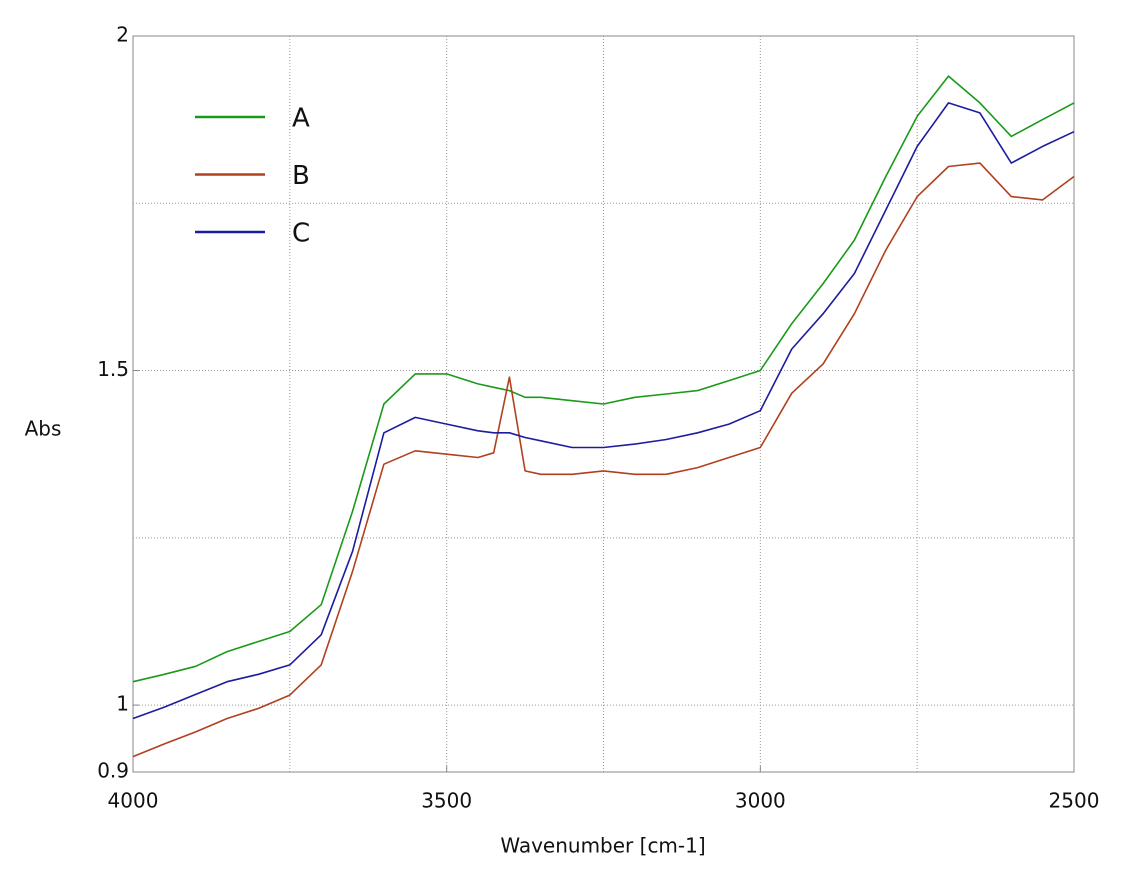 The height and width of the screenshot is (874, 1122). I want to click on legend-label: B, so click(301, 176).